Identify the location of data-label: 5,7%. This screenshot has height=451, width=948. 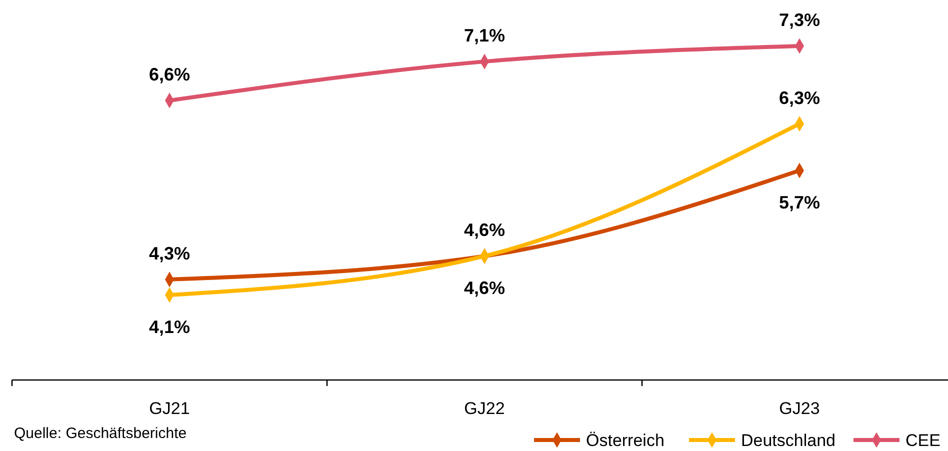
(799, 202).